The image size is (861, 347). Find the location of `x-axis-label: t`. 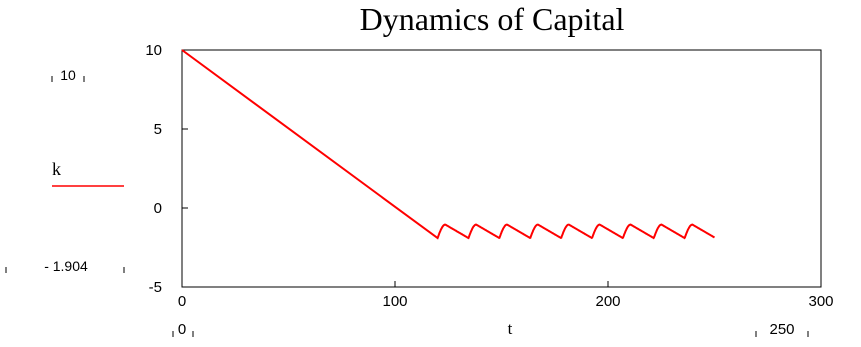

x-axis-label: t is located at coordinates (510, 328).